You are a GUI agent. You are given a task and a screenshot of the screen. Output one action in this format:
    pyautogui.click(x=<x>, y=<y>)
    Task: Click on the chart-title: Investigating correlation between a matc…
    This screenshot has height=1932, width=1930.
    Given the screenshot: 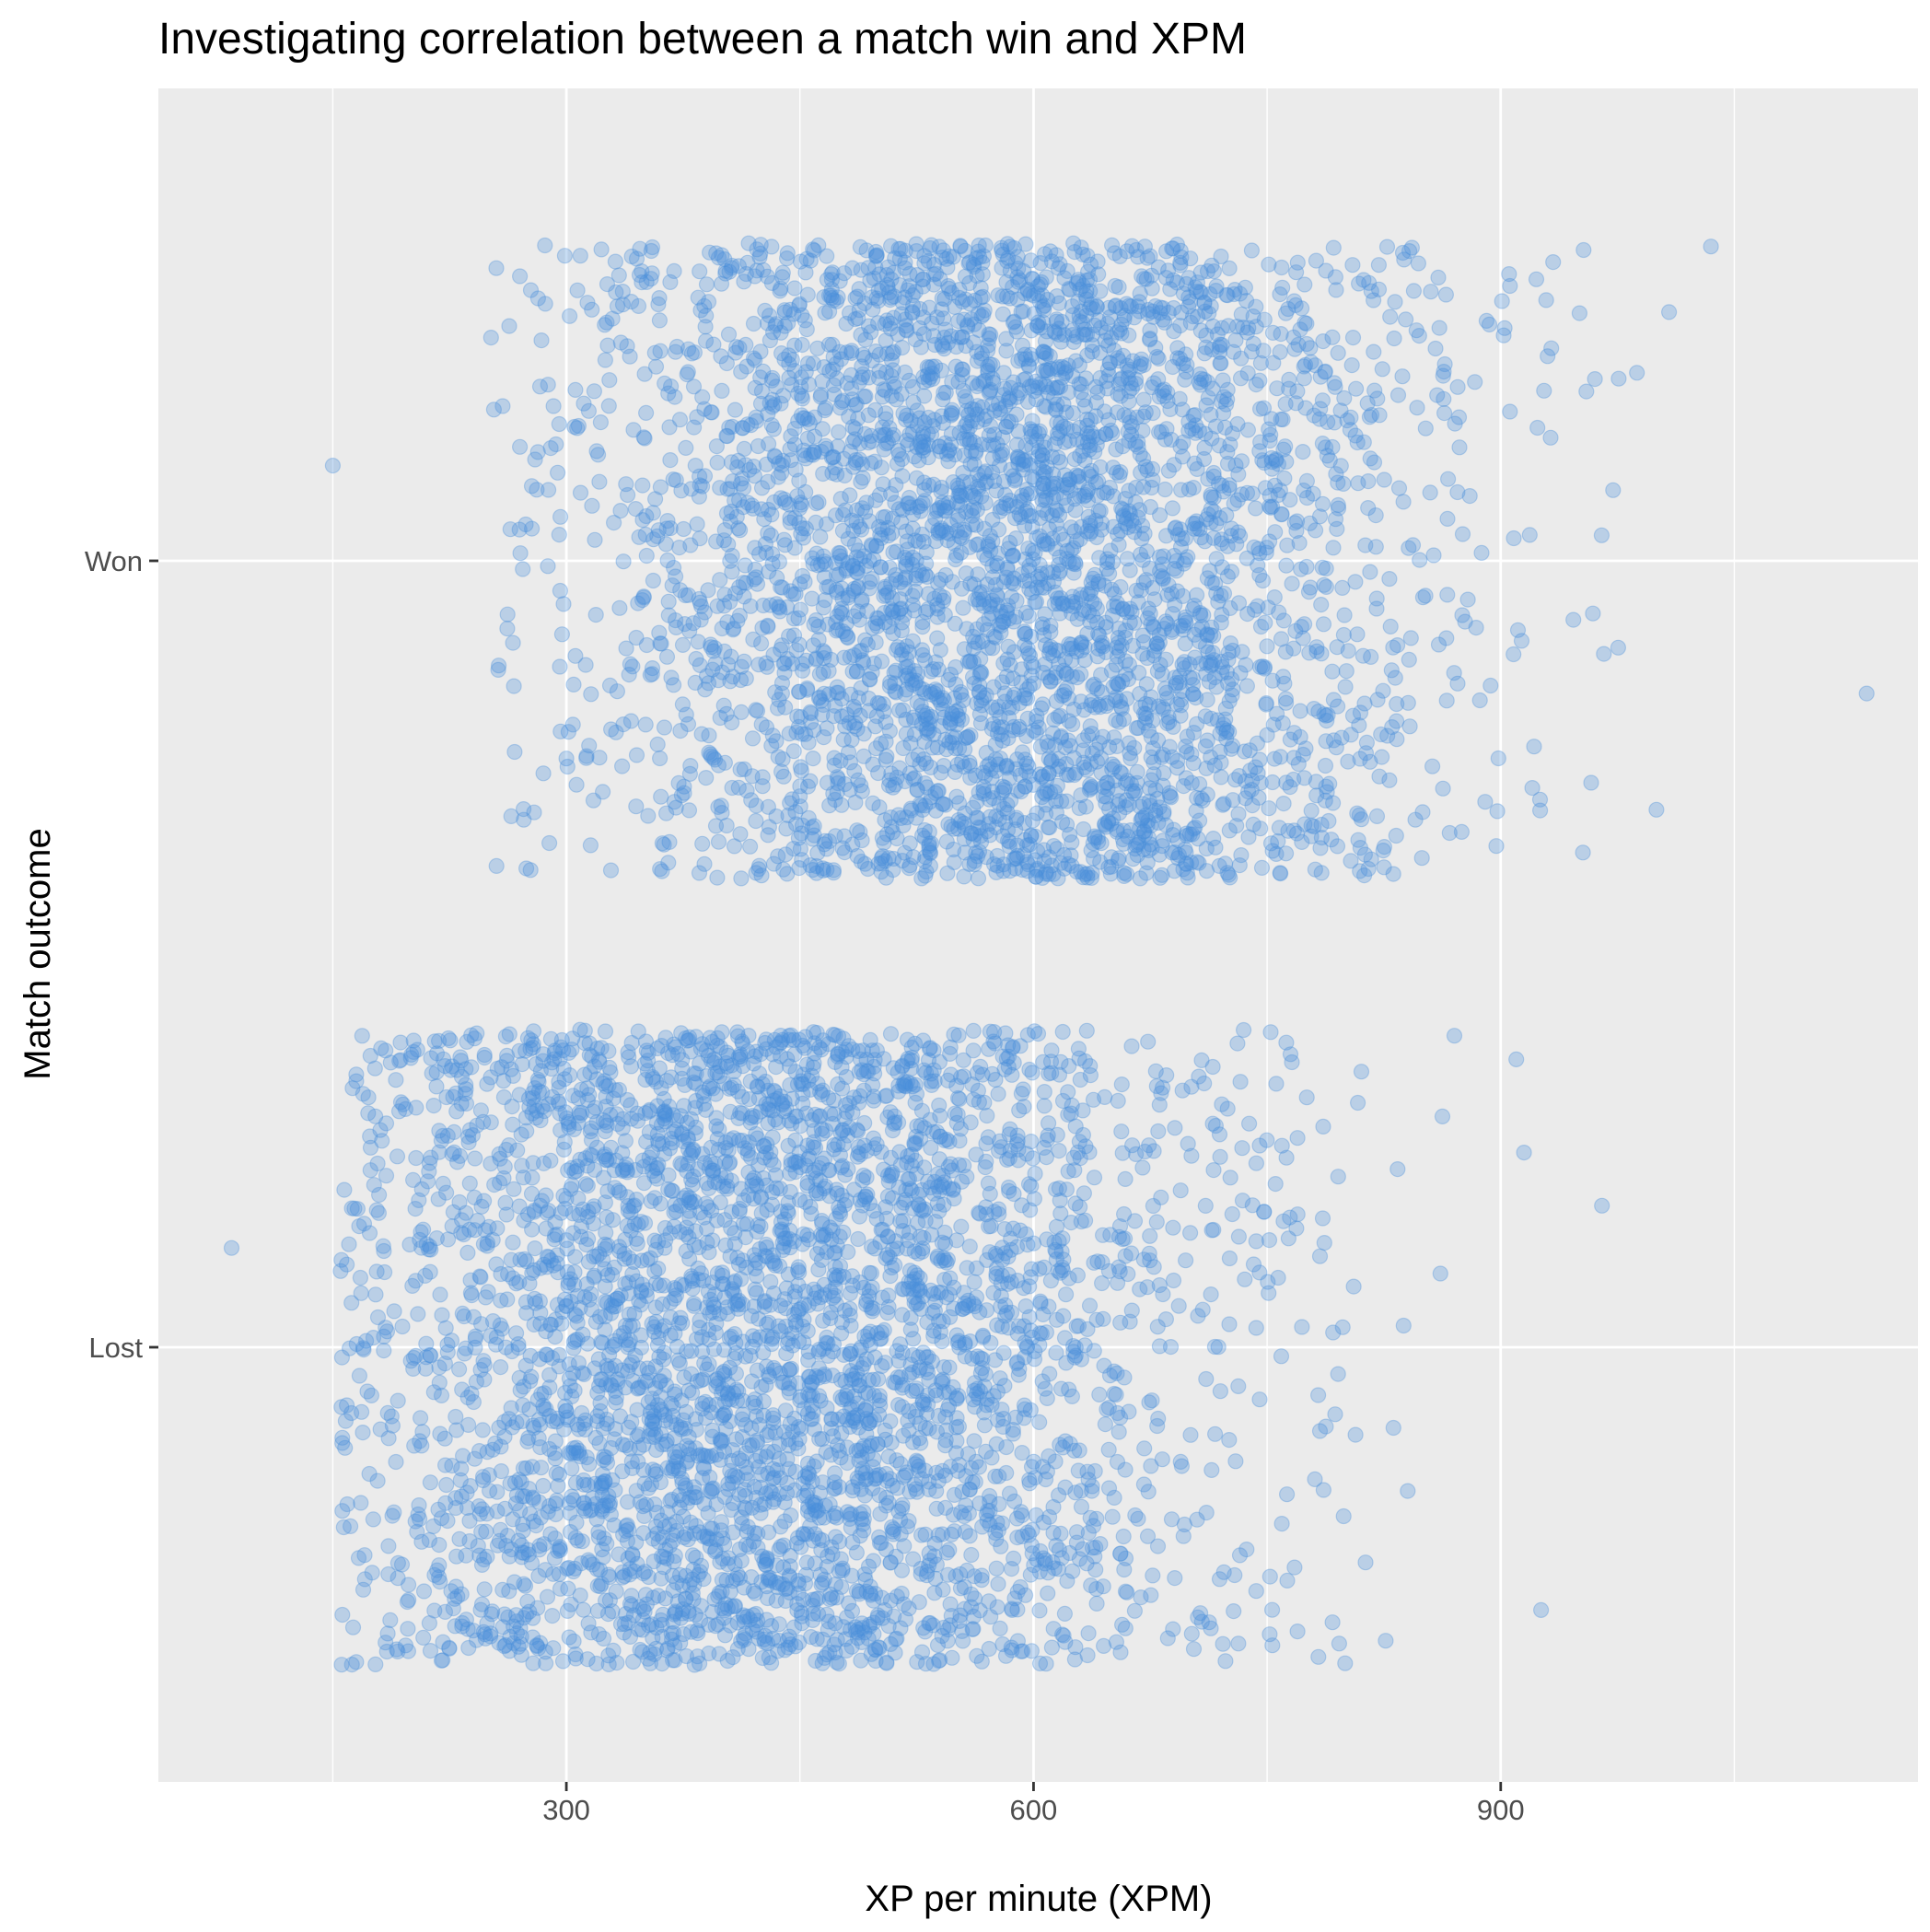 What is the action you would take?
    pyautogui.click(x=702, y=39)
    